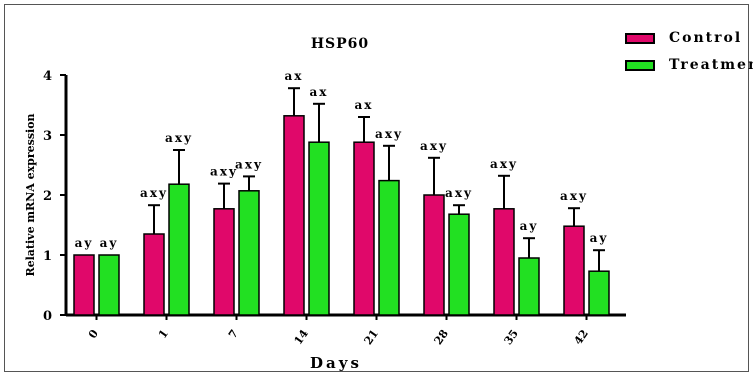  I want to click on legend: Control Treatment, so click(689, 55).